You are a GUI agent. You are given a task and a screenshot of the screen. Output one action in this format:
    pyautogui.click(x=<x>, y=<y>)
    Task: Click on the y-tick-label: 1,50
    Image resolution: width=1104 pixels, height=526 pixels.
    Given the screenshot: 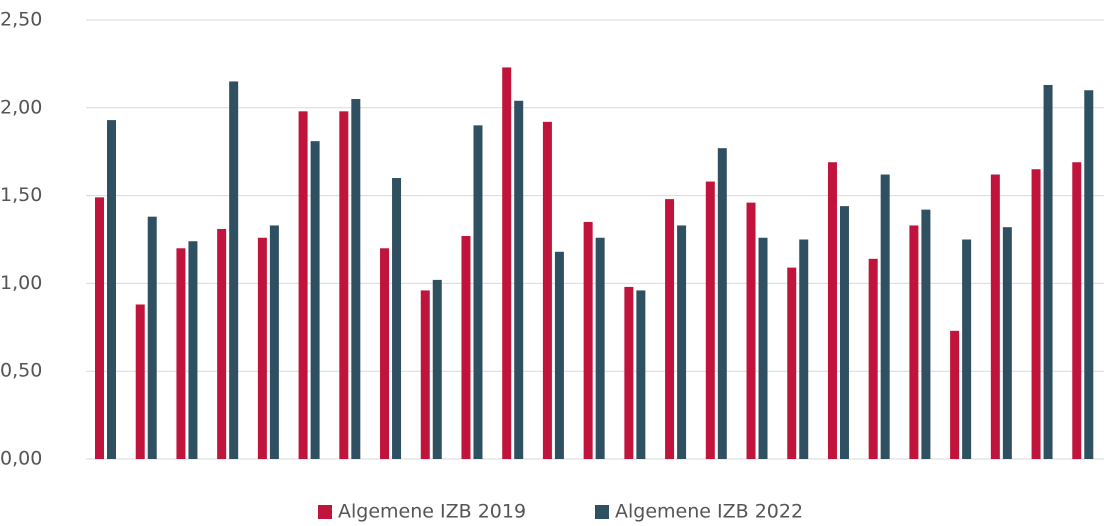 What is the action you would take?
    pyautogui.click(x=21, y=195)
    